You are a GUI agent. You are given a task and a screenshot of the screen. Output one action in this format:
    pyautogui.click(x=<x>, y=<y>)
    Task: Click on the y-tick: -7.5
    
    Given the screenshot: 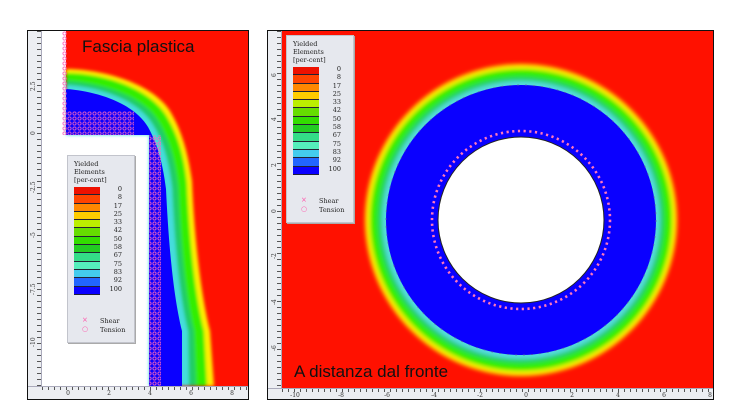 What is the action you would take?
    pyautogui.click(x=33, y=289)
    